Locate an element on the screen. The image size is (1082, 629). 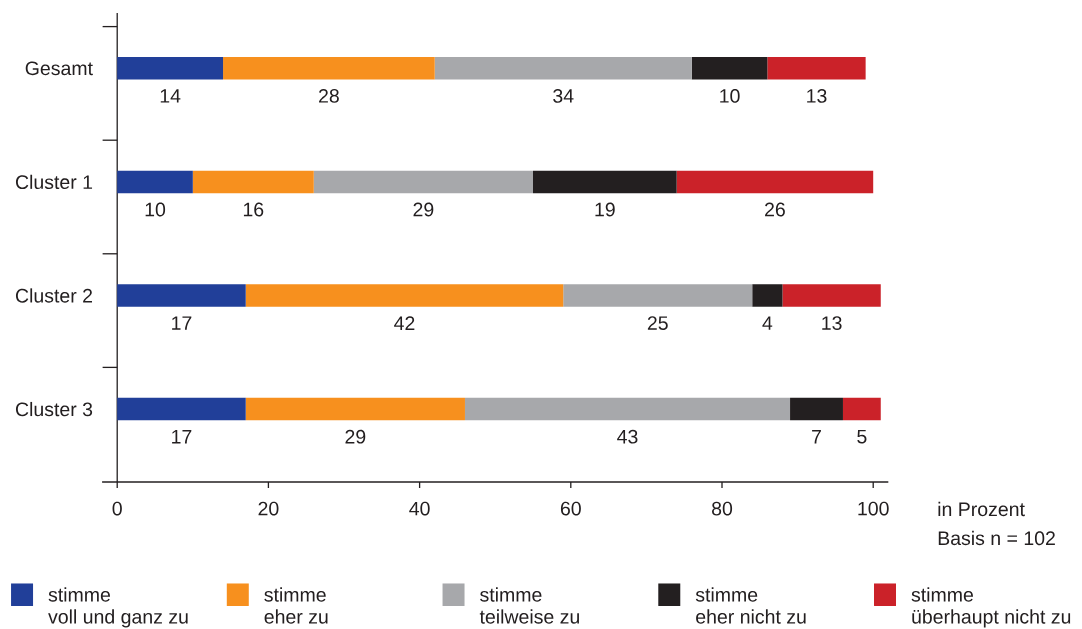
legend-label: stimme eher nicht zu is located at coordinates (750, 605).